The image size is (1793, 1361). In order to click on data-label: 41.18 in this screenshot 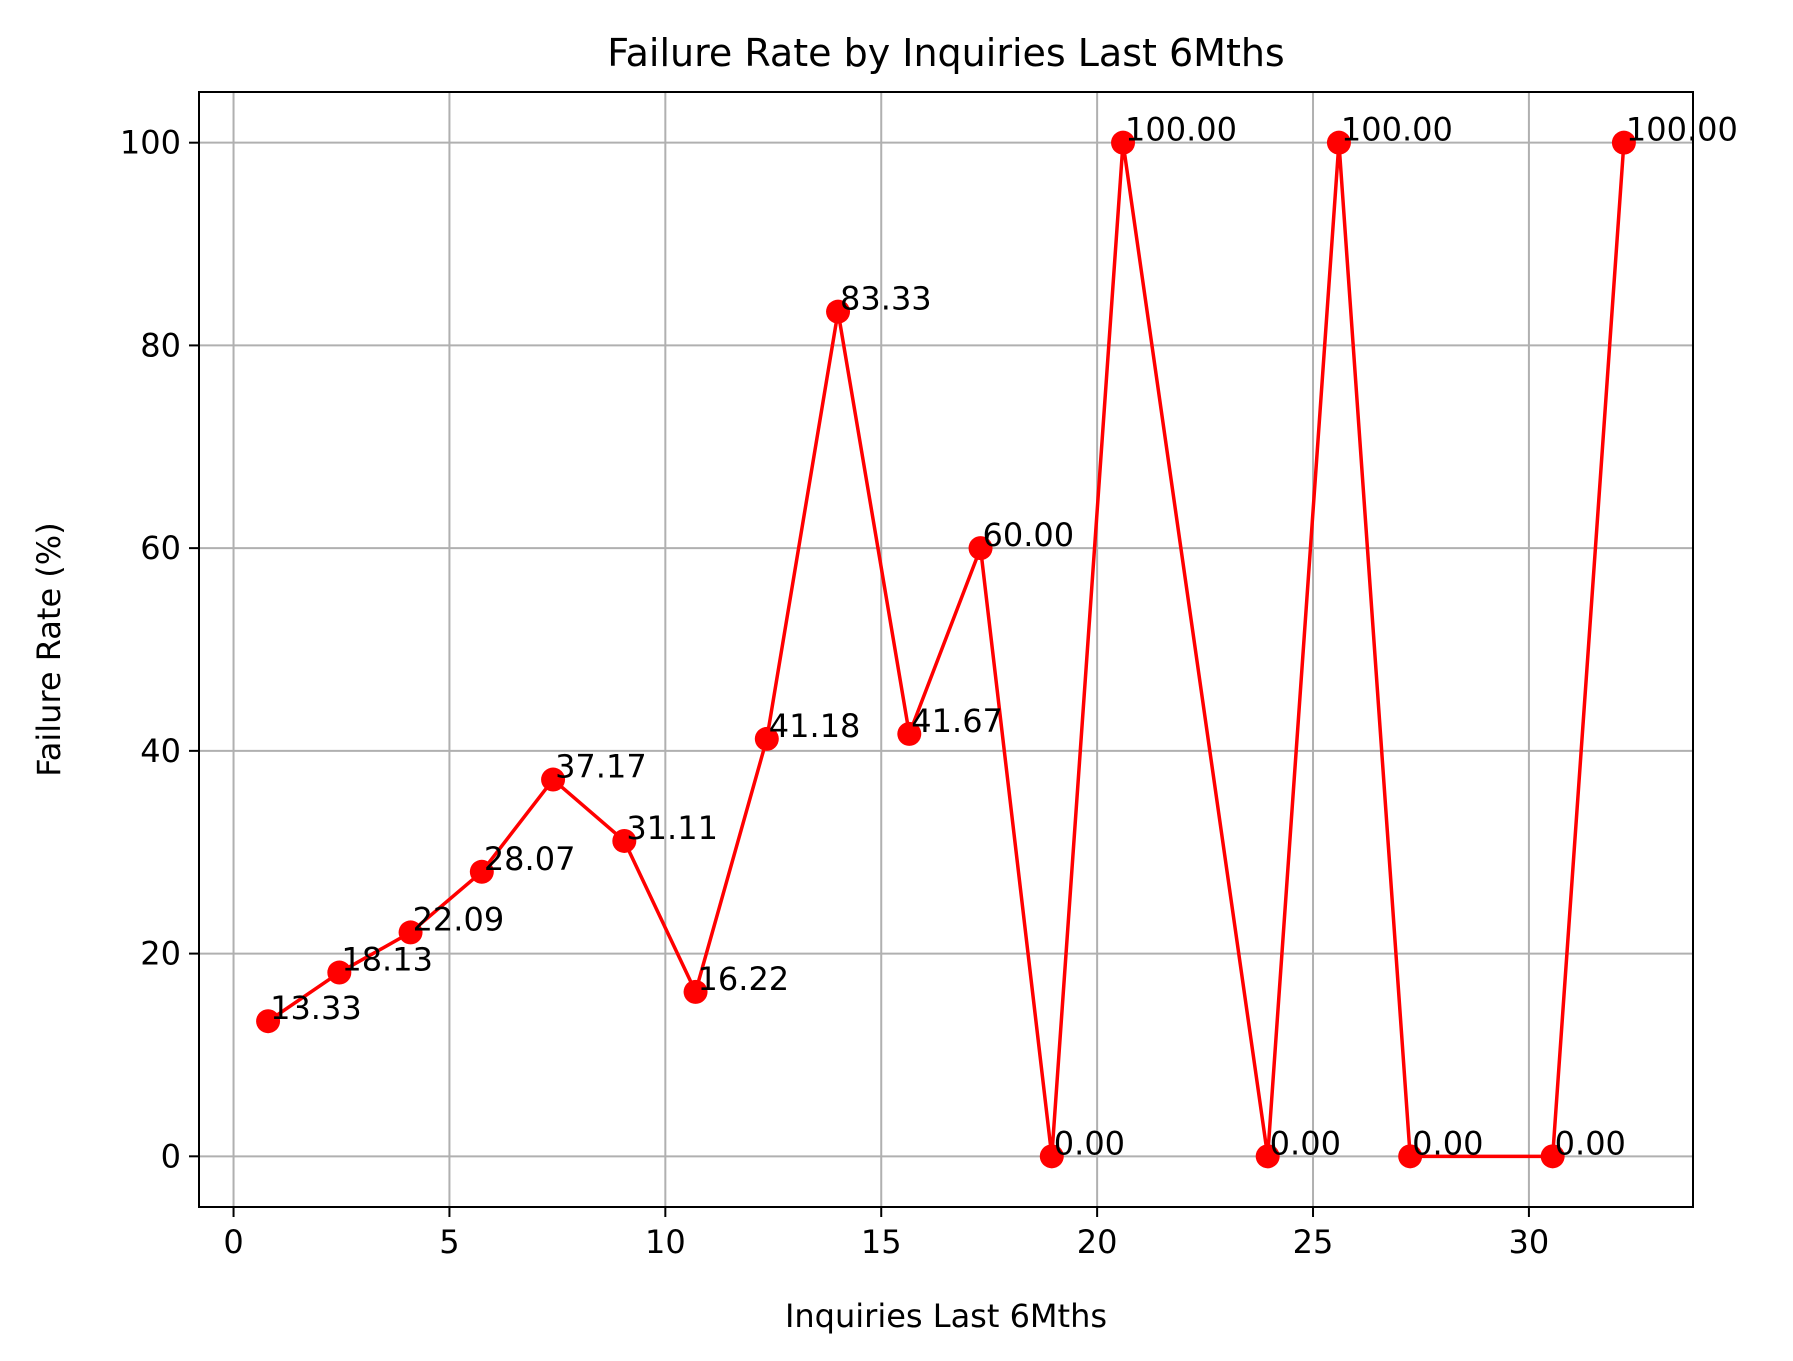, I will do `click(815, 726)`.